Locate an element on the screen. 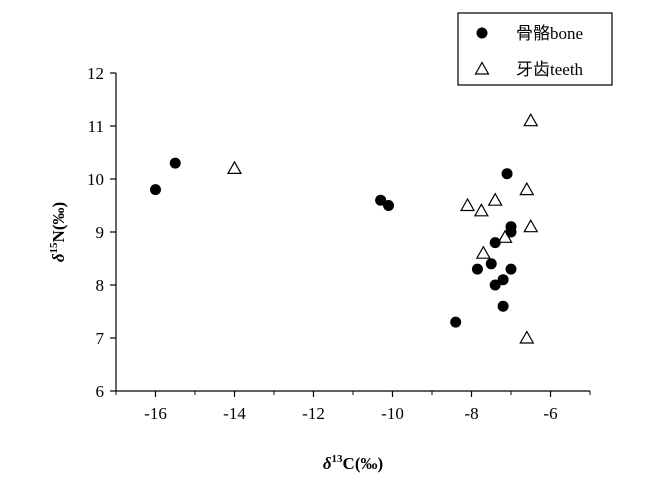  x-tick-label: -16 is located at coordinates (155, 413).